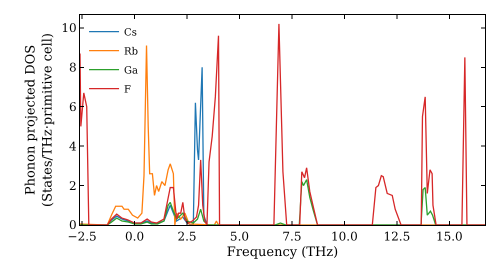 Image resolution: width=500 pixels, height=280 pixels. What do you see at coordinates (72, 185) in the screenshot?
I see `y-tick-label: 2` at bounding box center [72, 185].